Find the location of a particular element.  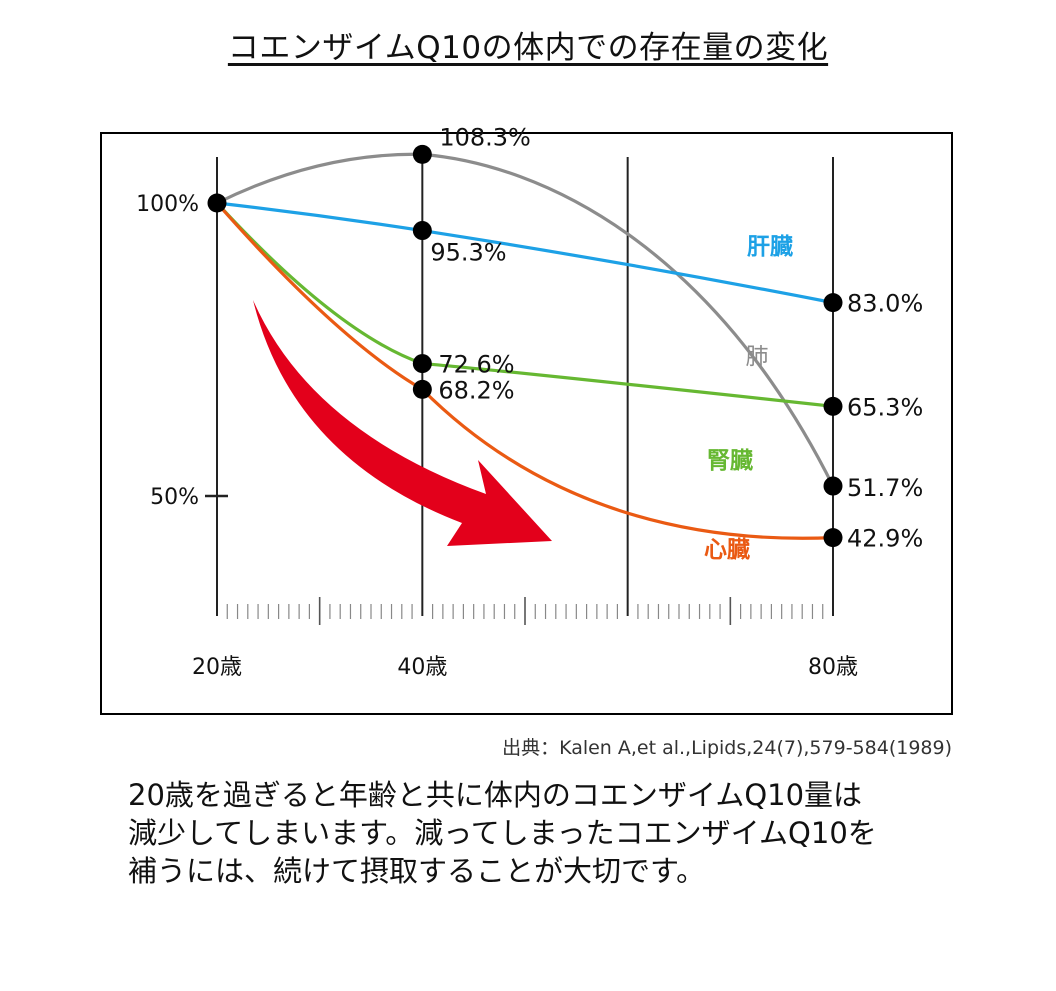

series-line-liver is located at coordinates (525, 253).